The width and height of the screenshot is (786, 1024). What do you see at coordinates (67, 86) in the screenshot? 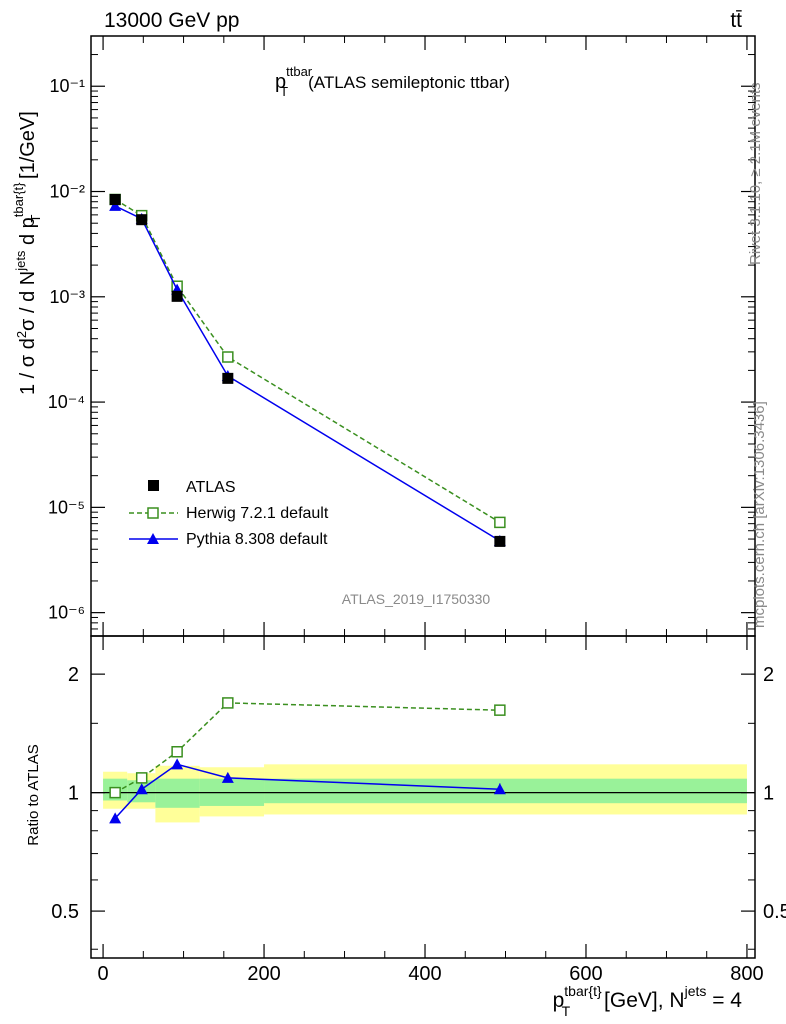
I see `main-ytick-label: 10⁻¹` at bounding box center [67, 86].